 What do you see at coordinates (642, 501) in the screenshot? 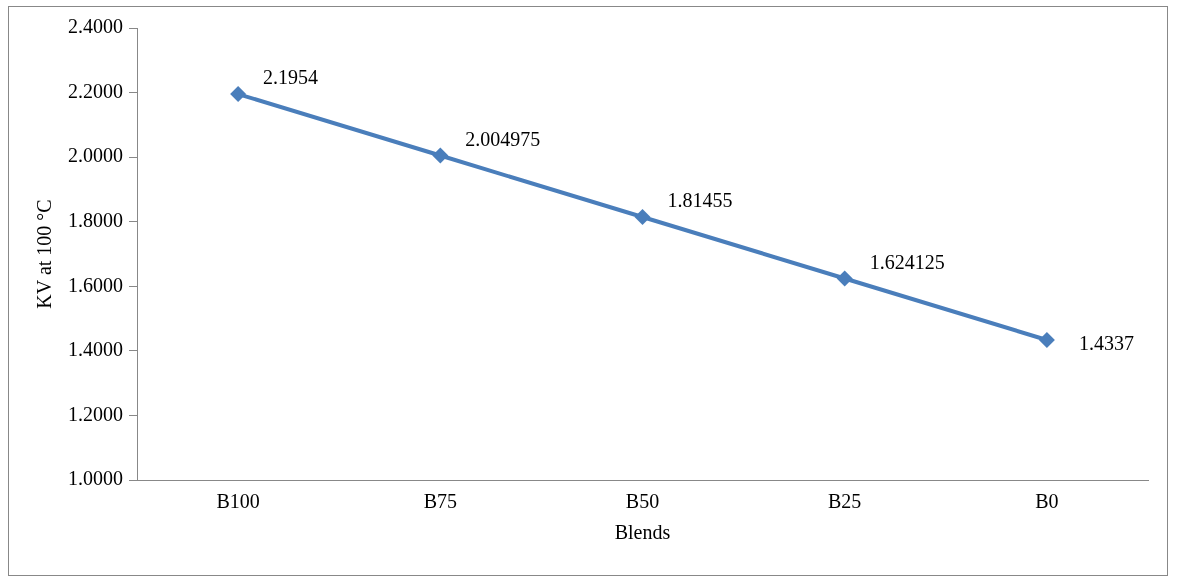
I see `x-tick-label: B50` at bounding box center [642, 501].